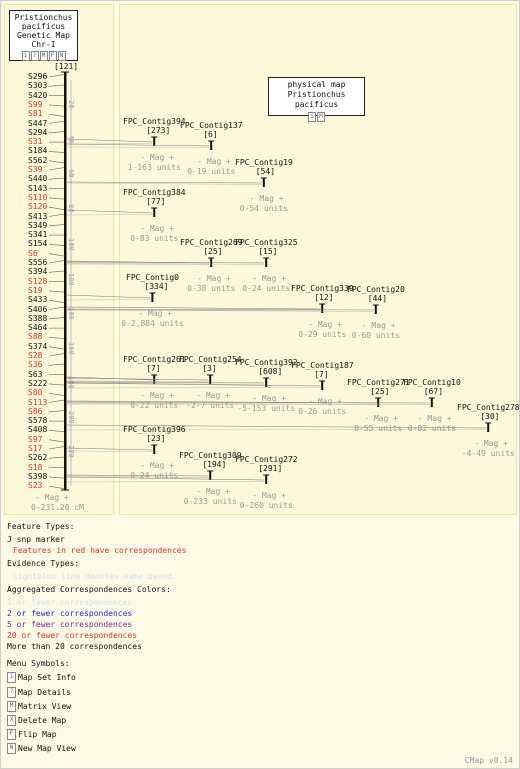  What do you see at coordinates (35, 486) in the screenshot?
I see `marker-label: S23` at bounding box center [35, 486].